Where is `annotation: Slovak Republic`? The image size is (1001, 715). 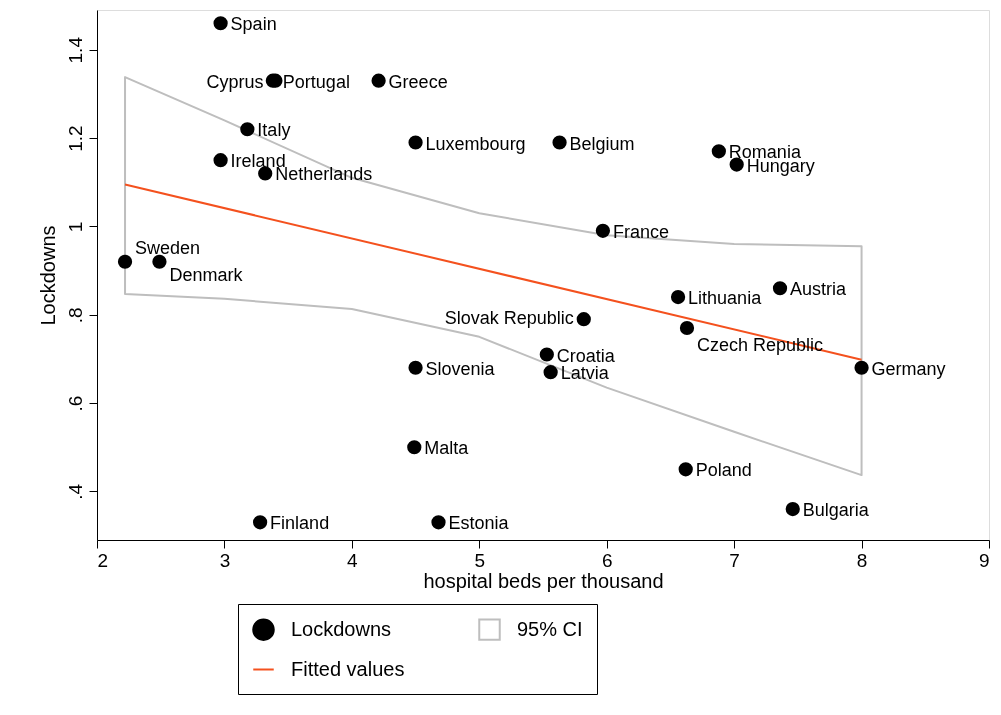 annotation: Slovak Republic is located at coordinates (509, 318).